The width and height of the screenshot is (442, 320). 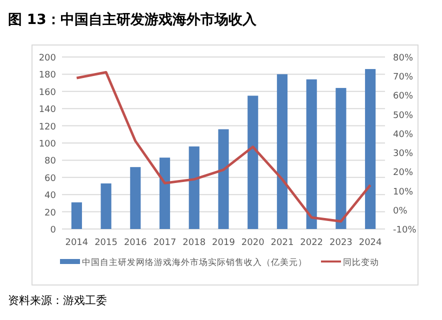 What do you see at coordinates (361, 262) in the screenshot?
I see `legend-label: 同比变动` at bounding box center [361, 262].